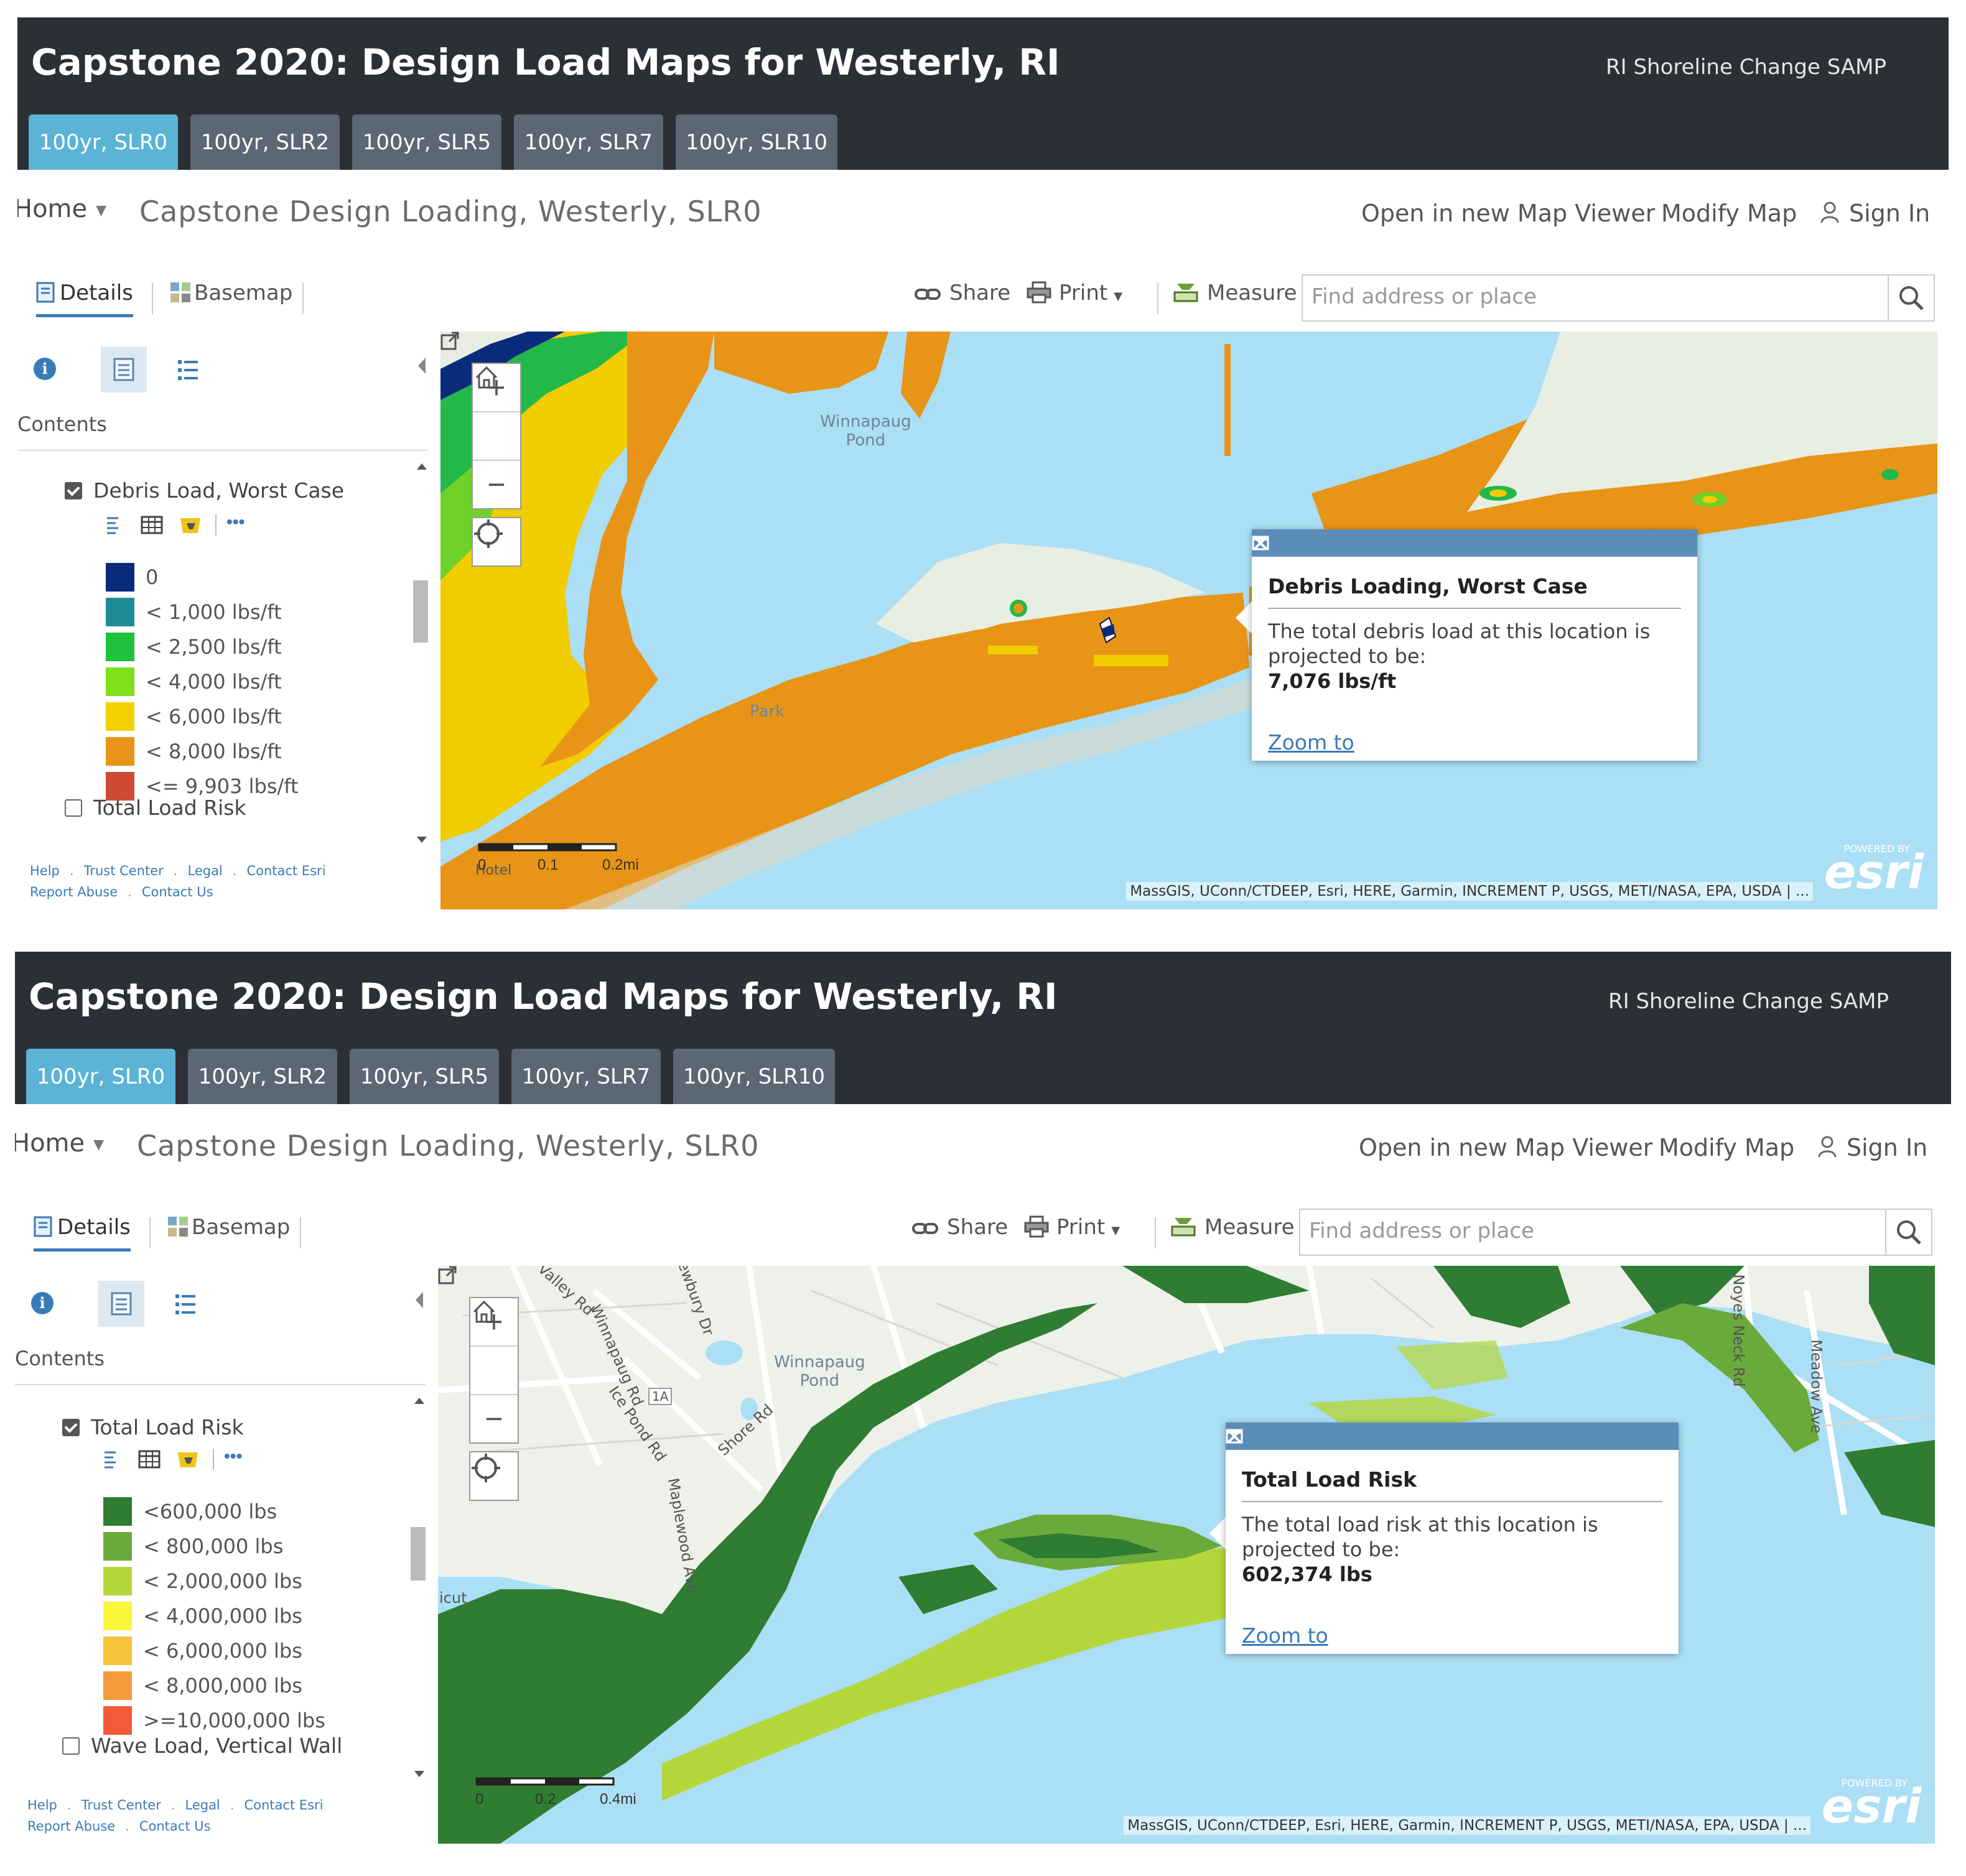 The width and height of the screenshot is (1966, 1876). I want to click on home-label: Home, so click(52, 209).